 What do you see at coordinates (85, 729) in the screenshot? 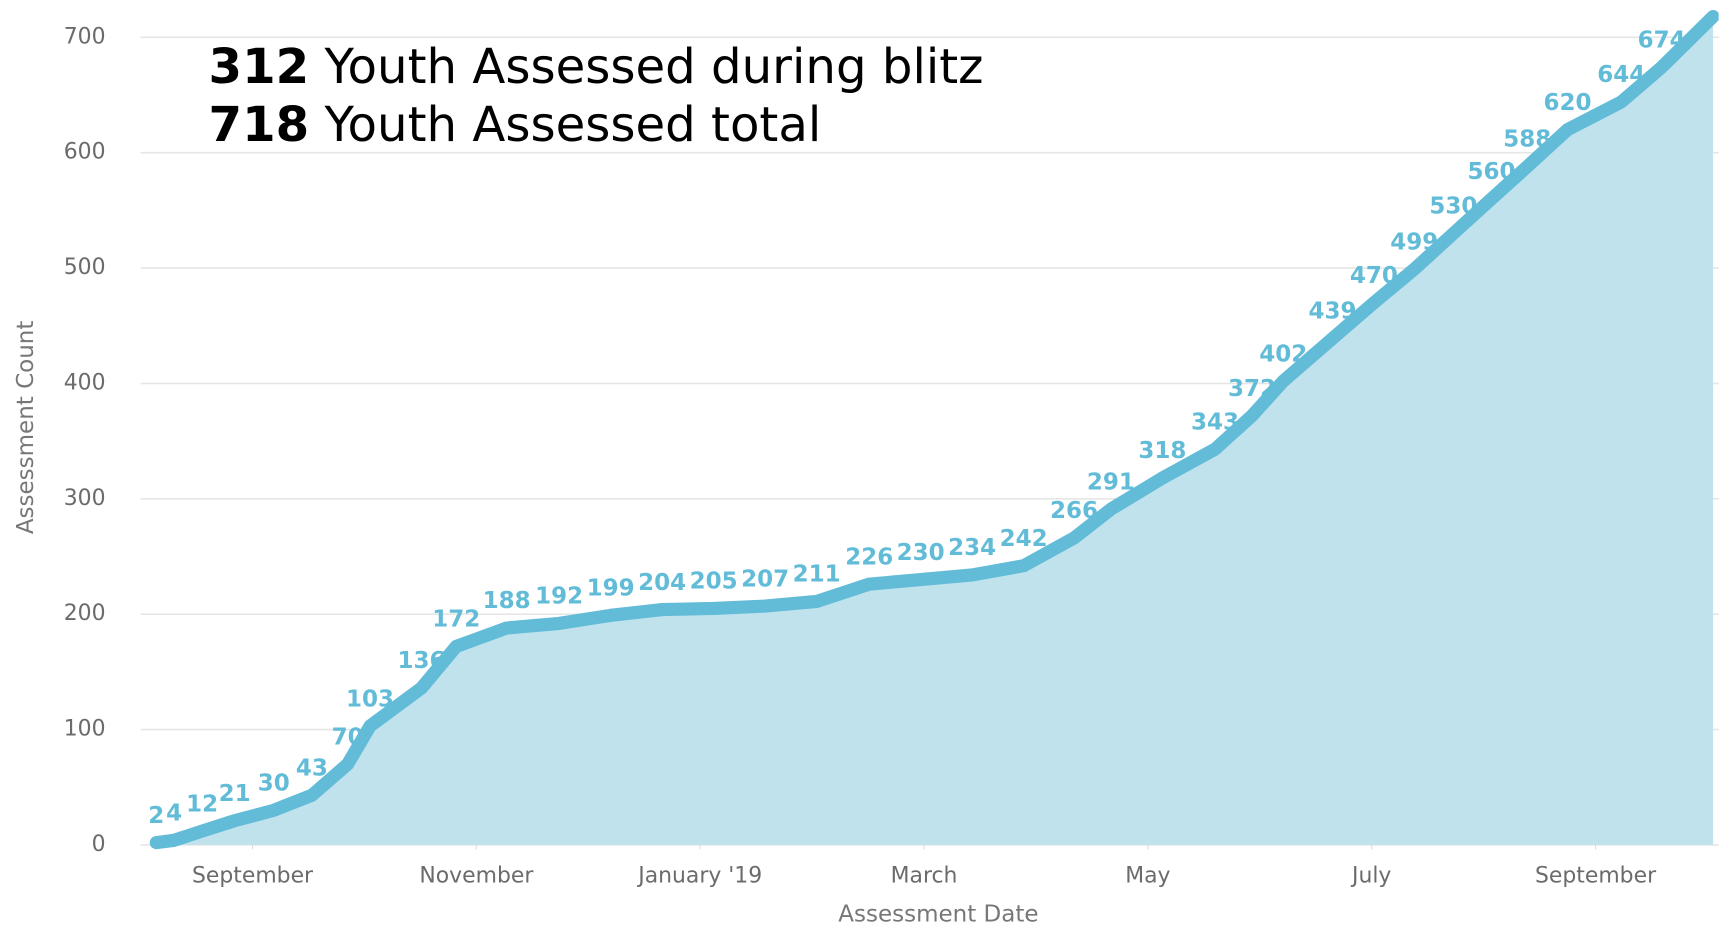
I see `y-tick-label: 100` at bounding box center [85, 729].